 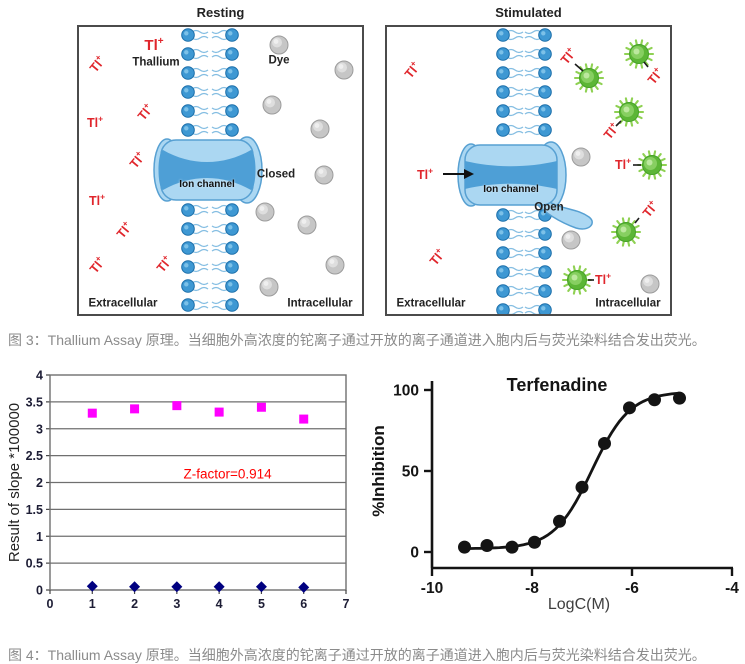 What do you see at coordinates (579, 604) in the screenshot?
I see `x-axis-title: LogC(M)` at bounding box center [579, 604].